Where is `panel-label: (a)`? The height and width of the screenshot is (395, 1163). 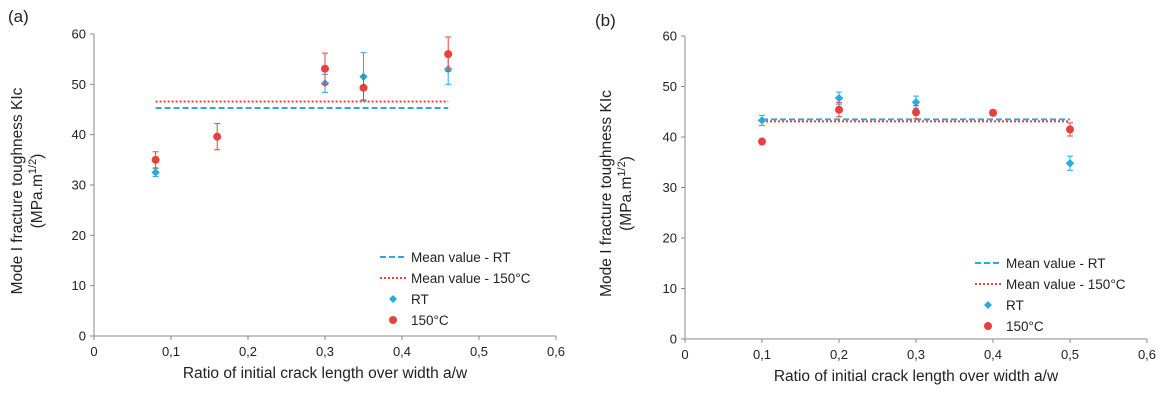 panel-label: (a) is located at coordinates (18, 16).